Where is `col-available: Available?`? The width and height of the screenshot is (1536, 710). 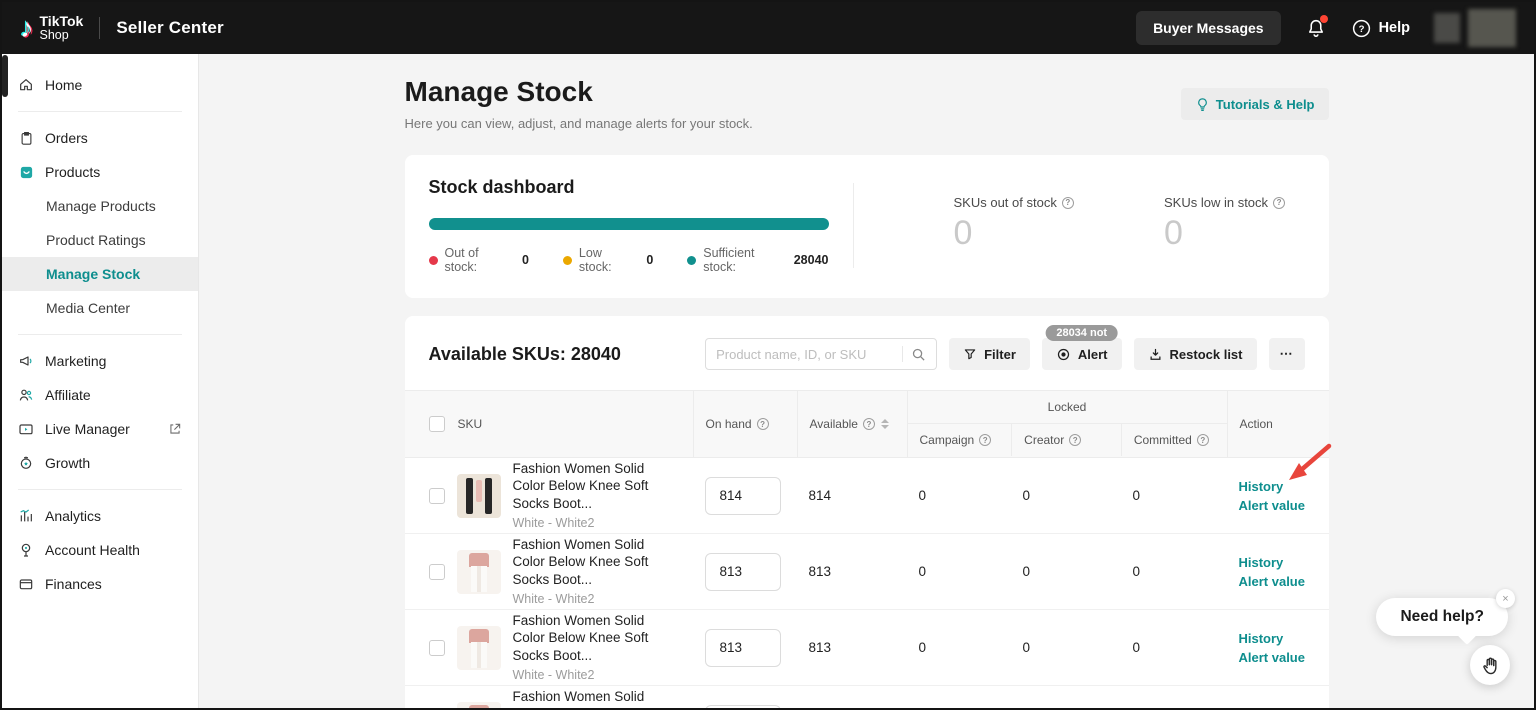
col-available: Available? is located at coordinates (851, 424).